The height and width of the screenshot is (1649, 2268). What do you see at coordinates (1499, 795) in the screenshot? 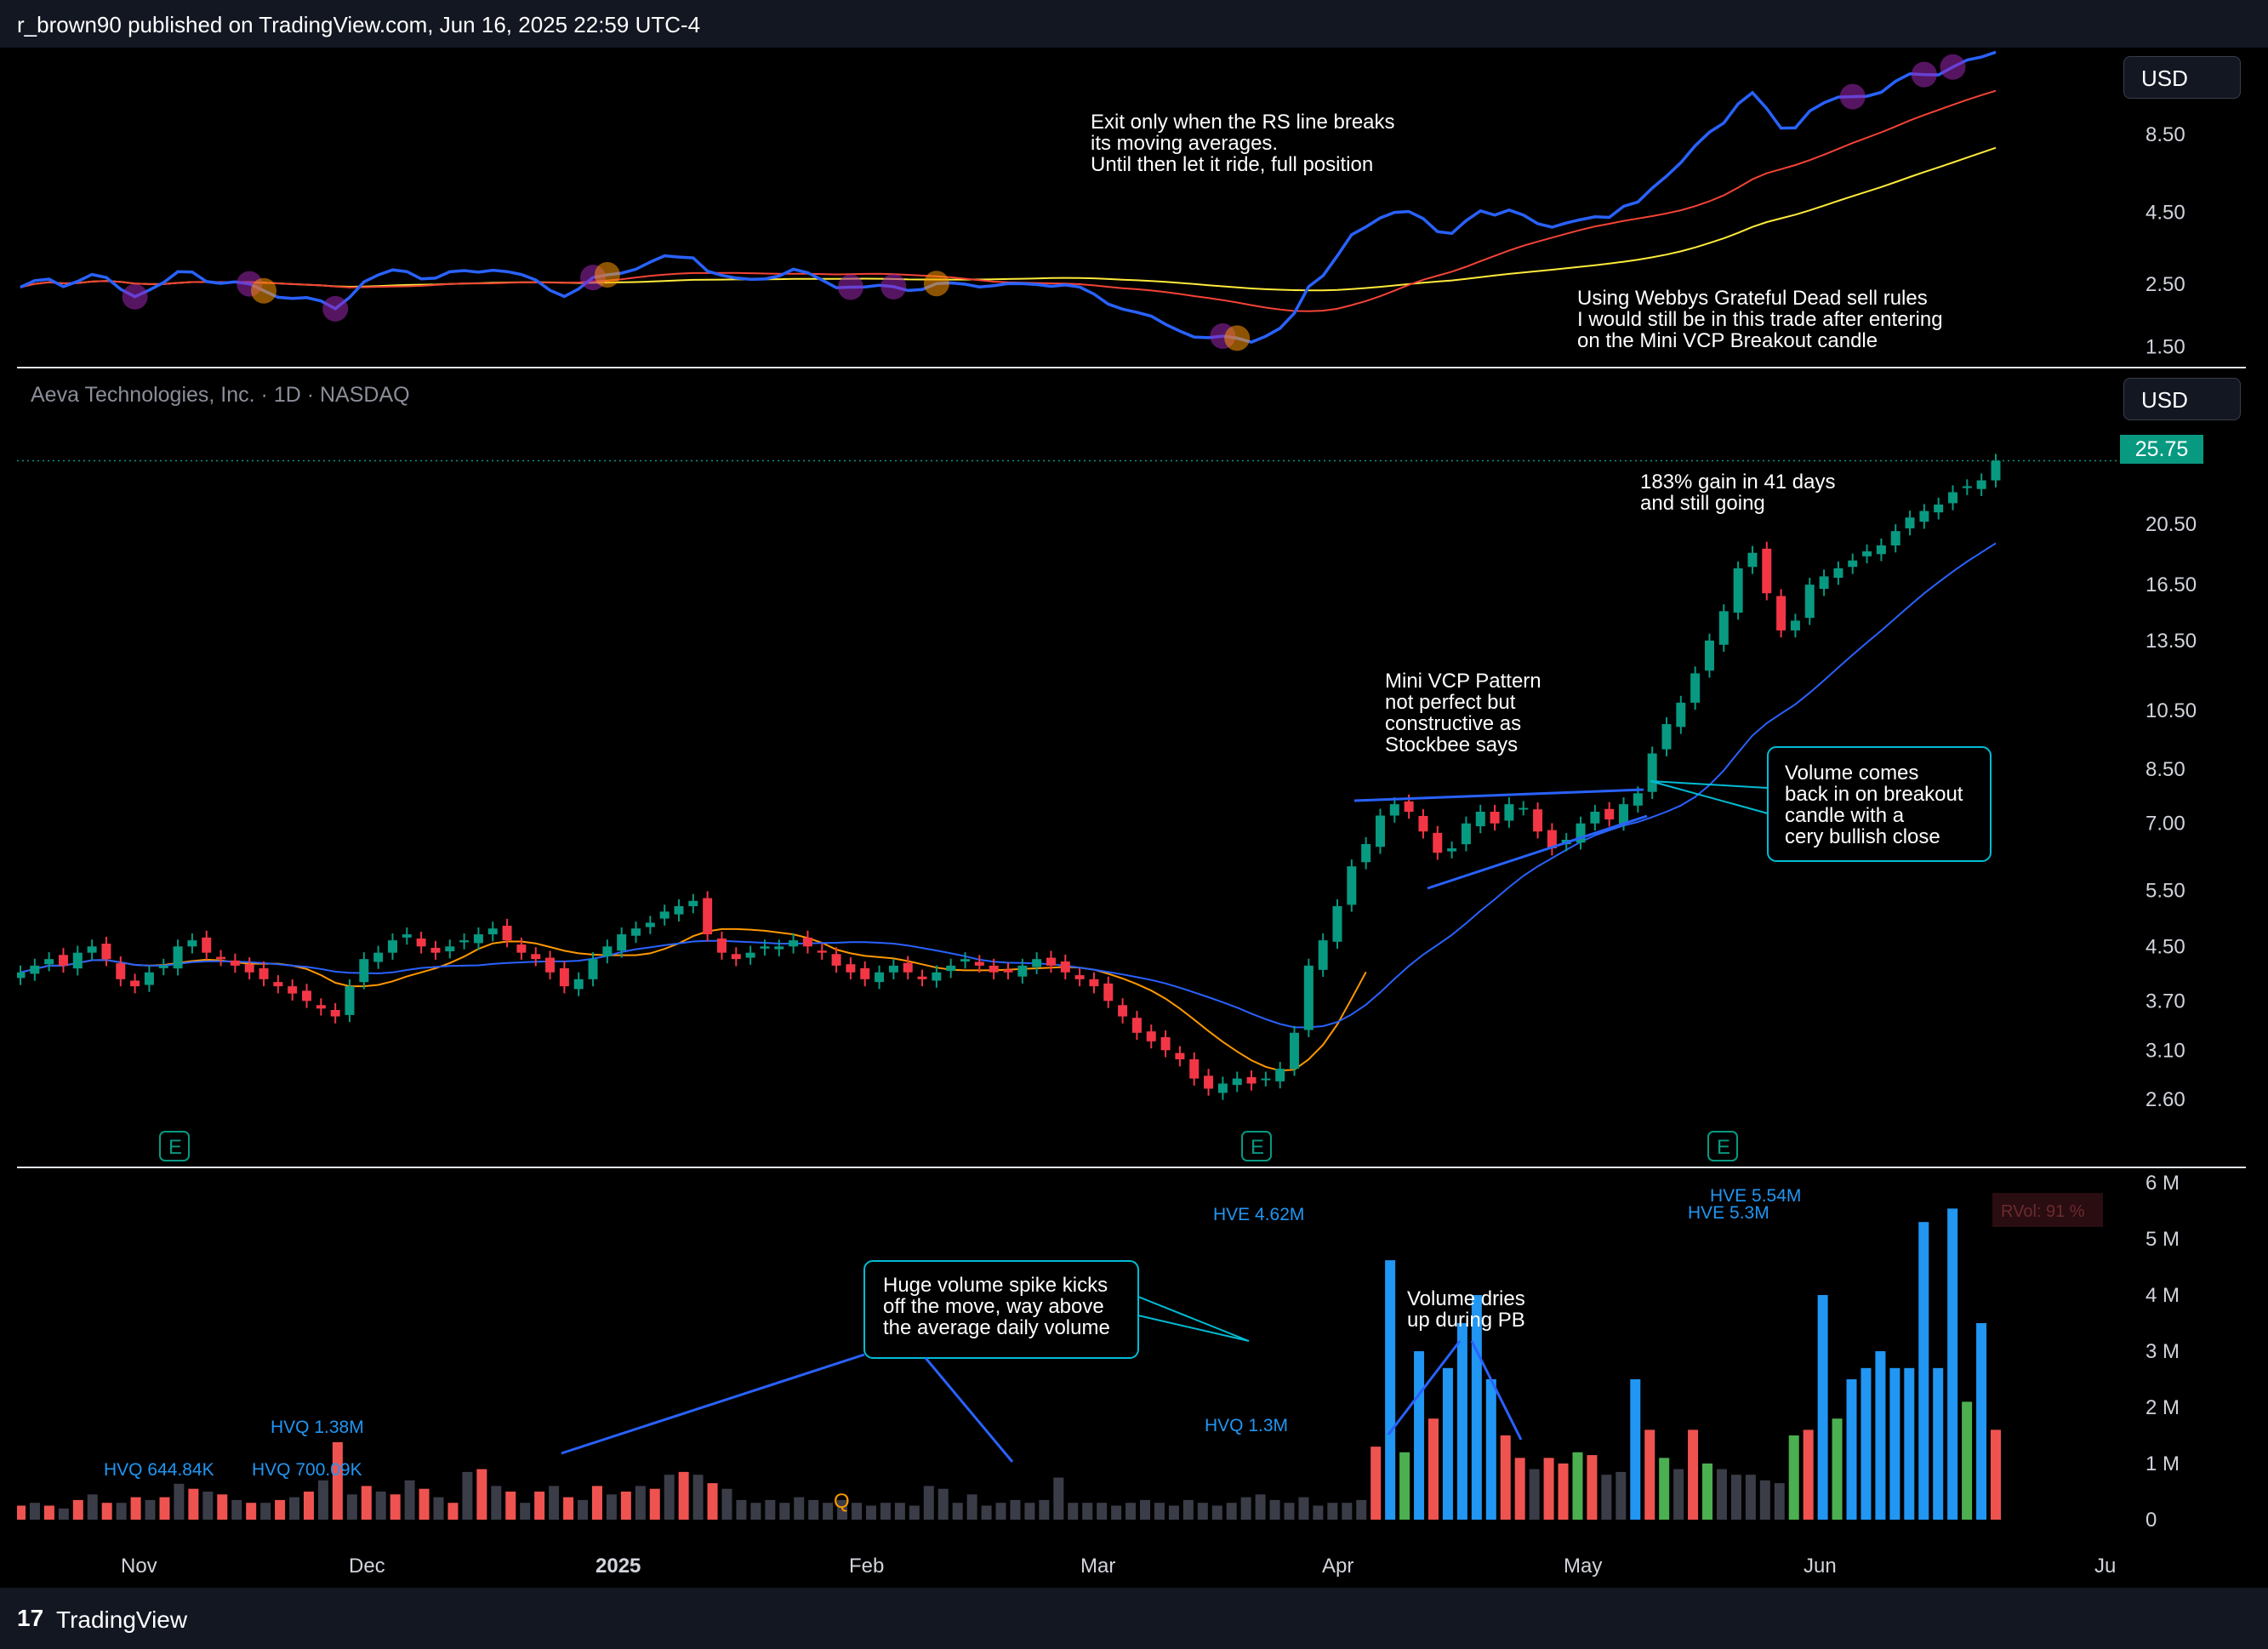
I see `vcp-upper-trendline` at bounding box center [1499, 795].